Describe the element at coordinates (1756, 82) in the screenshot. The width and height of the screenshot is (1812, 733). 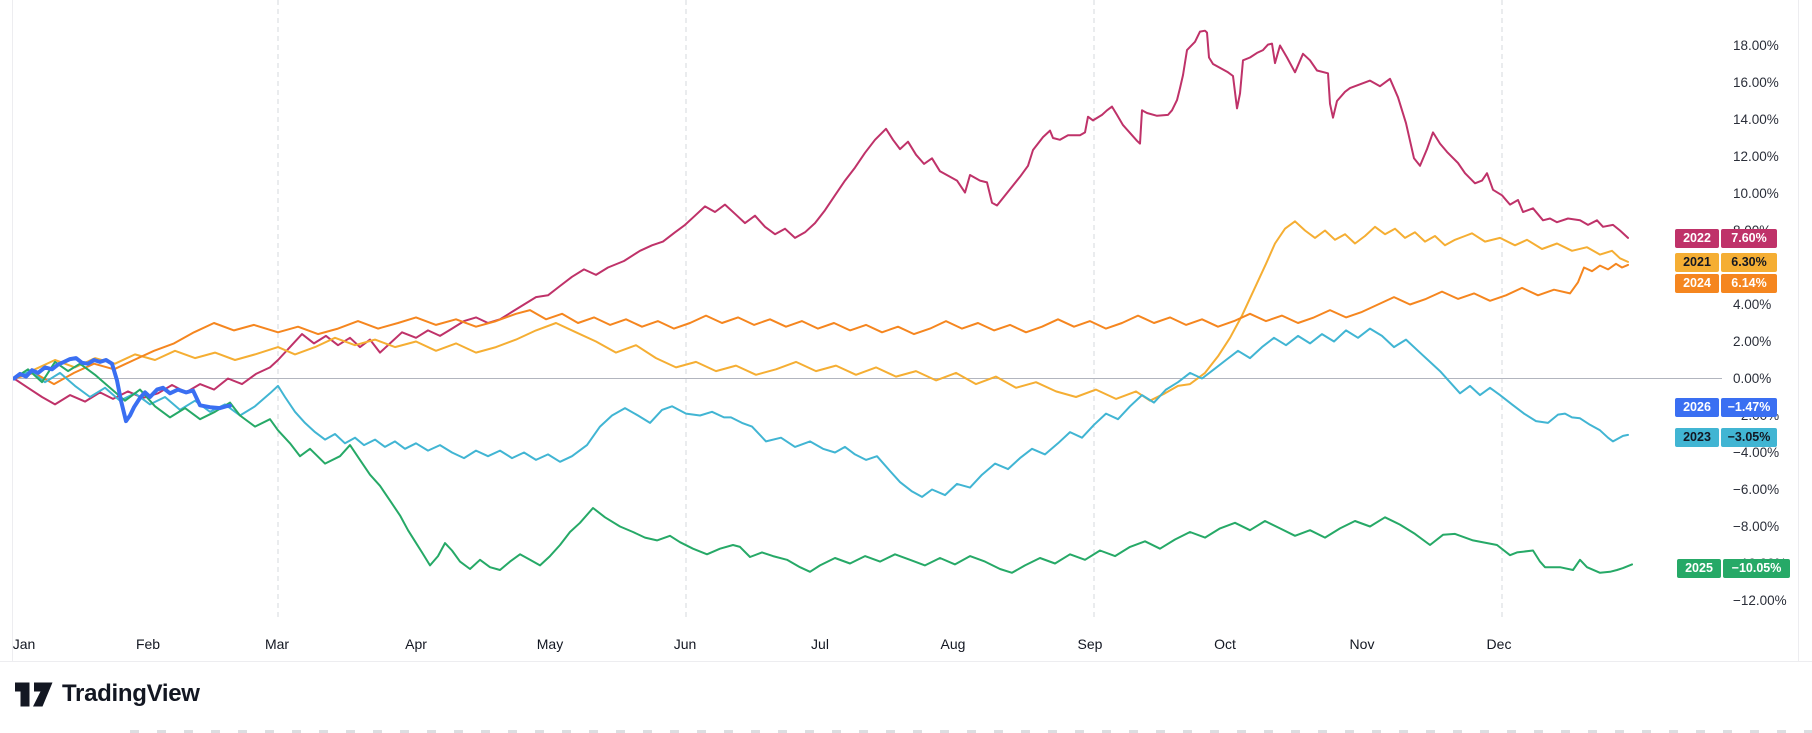
I see `price-label-16: 16.00%` at that location.